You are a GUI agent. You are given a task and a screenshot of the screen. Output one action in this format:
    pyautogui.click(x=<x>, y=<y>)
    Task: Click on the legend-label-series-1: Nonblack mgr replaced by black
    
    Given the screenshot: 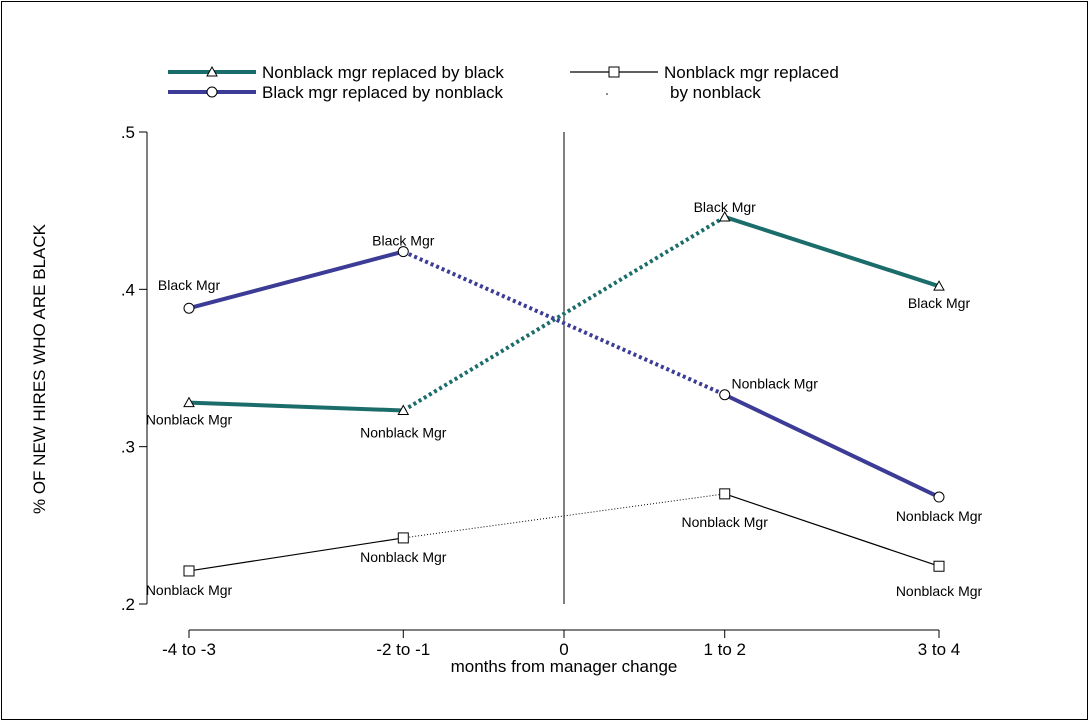 What is the action you would take?
    pyautogui.click(x=383, y=72)
    